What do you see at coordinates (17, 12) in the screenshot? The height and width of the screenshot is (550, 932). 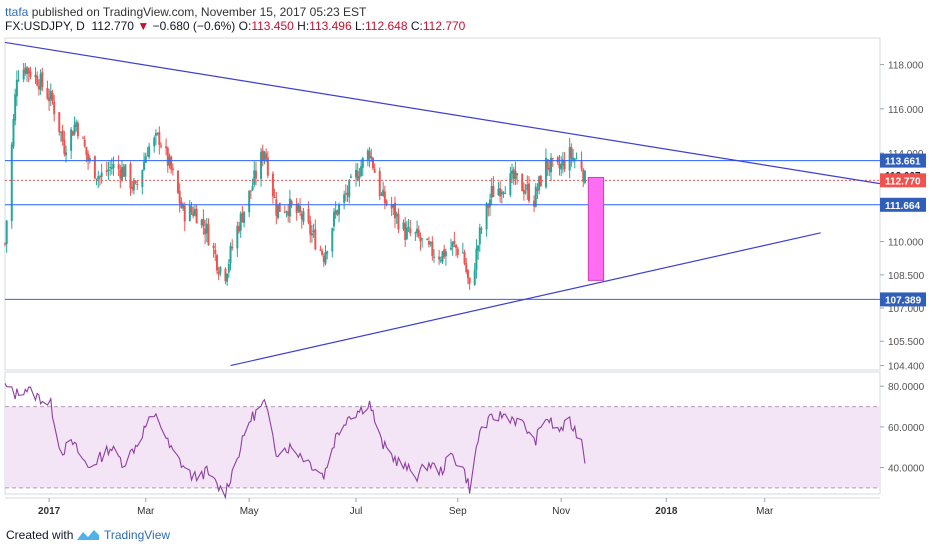 I see `author-link: ttafa` at bounding box center [17, 12].